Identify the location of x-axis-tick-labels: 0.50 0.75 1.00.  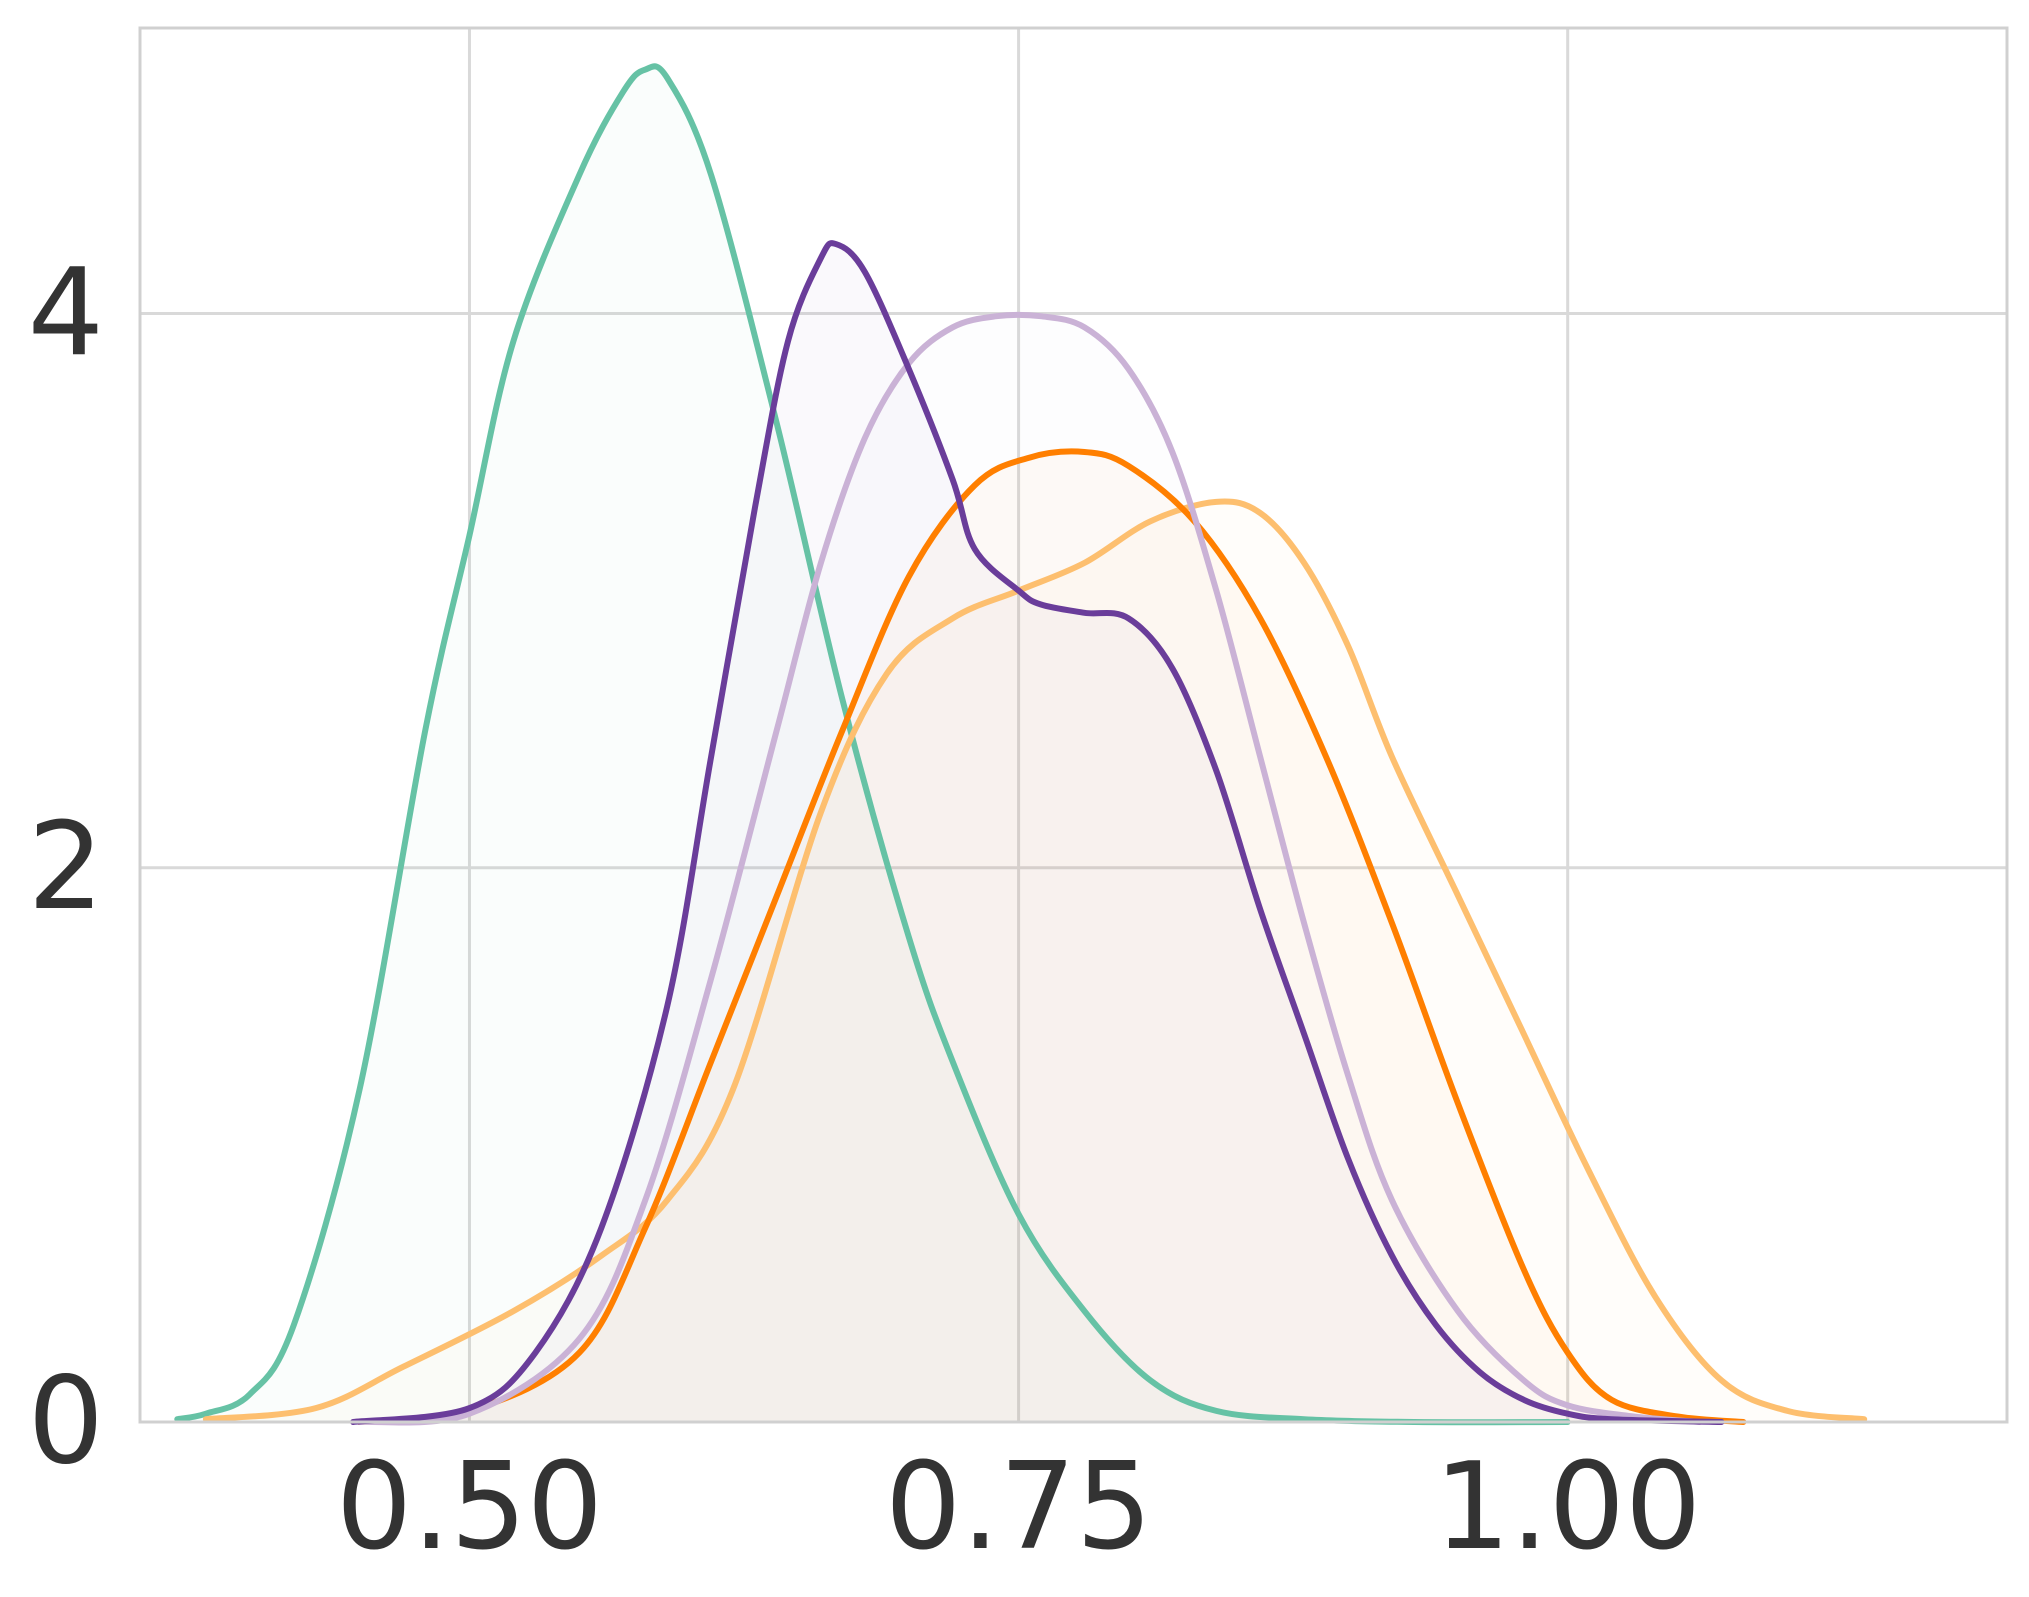
(1018, 1507).